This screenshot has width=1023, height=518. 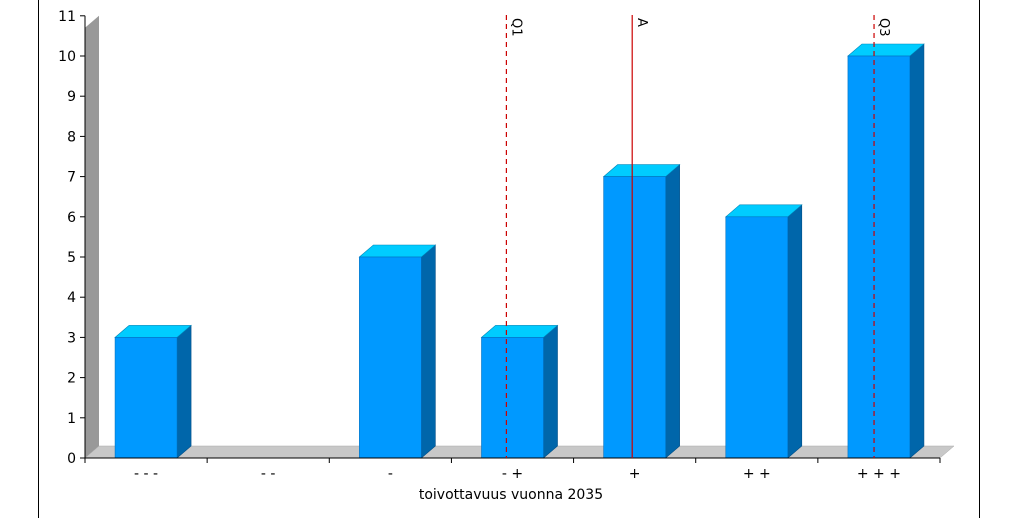 I want to click on y-tick-label: 10, so click(x=67, y=57).